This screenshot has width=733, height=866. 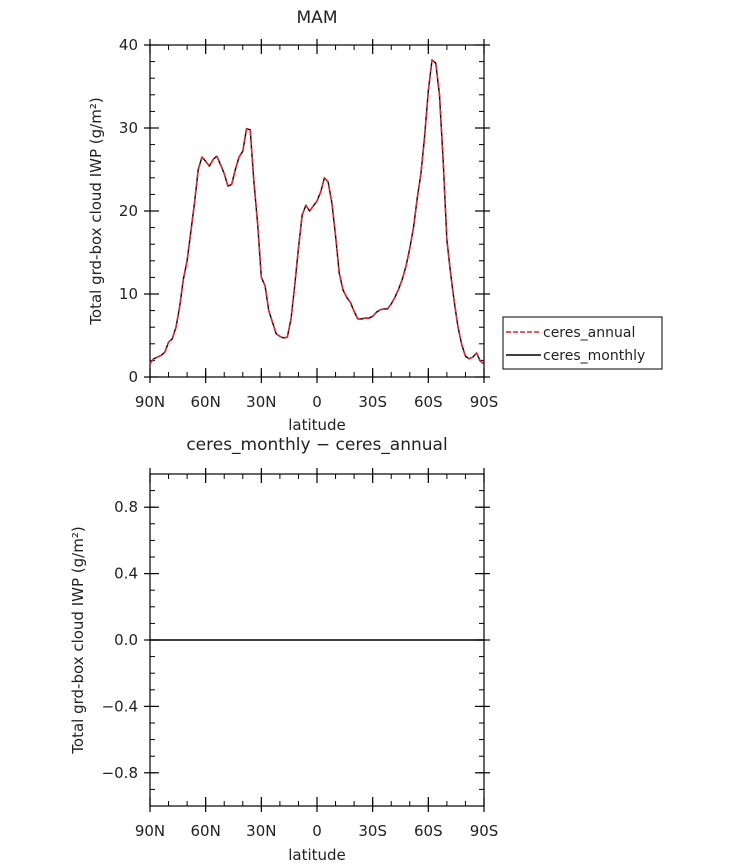 What do you see at coordinates (128, 45) in the screenshot?
I see `y-tick-label: 40` at bounding box center [128, 45].